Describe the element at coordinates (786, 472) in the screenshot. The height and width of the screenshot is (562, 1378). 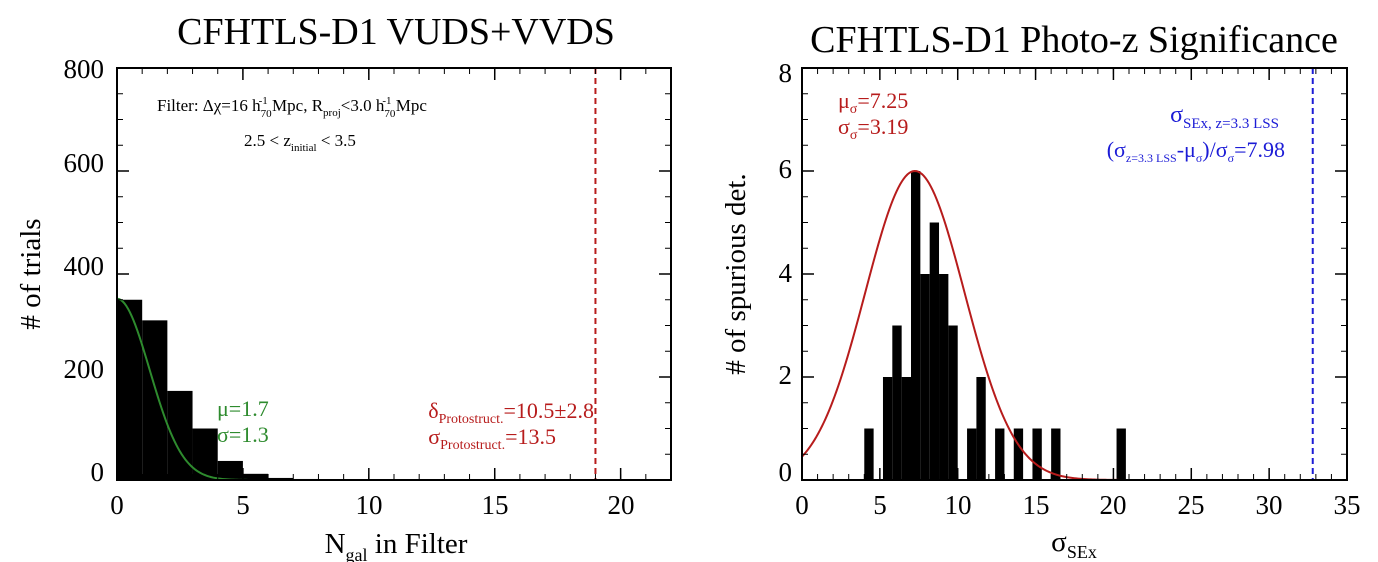
I see `right-ytick-label: 0` at that location.